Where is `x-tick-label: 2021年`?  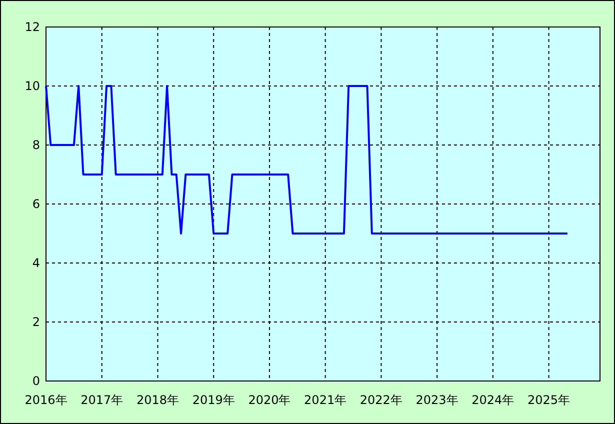
x-tick-label: 2021年 is located at coordinates (325, 400).